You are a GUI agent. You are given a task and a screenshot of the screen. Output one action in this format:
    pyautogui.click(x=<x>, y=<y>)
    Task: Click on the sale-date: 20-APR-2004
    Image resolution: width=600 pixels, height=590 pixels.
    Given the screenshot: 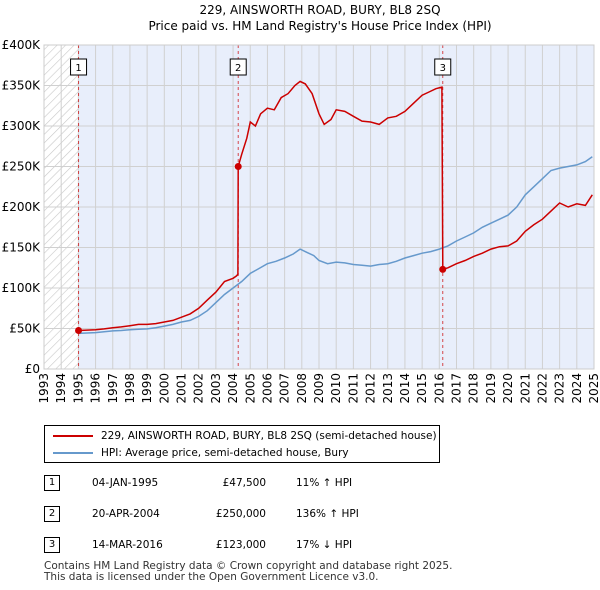 What is the action you would take?
    pyautogui.click(x=126, y=514)
    